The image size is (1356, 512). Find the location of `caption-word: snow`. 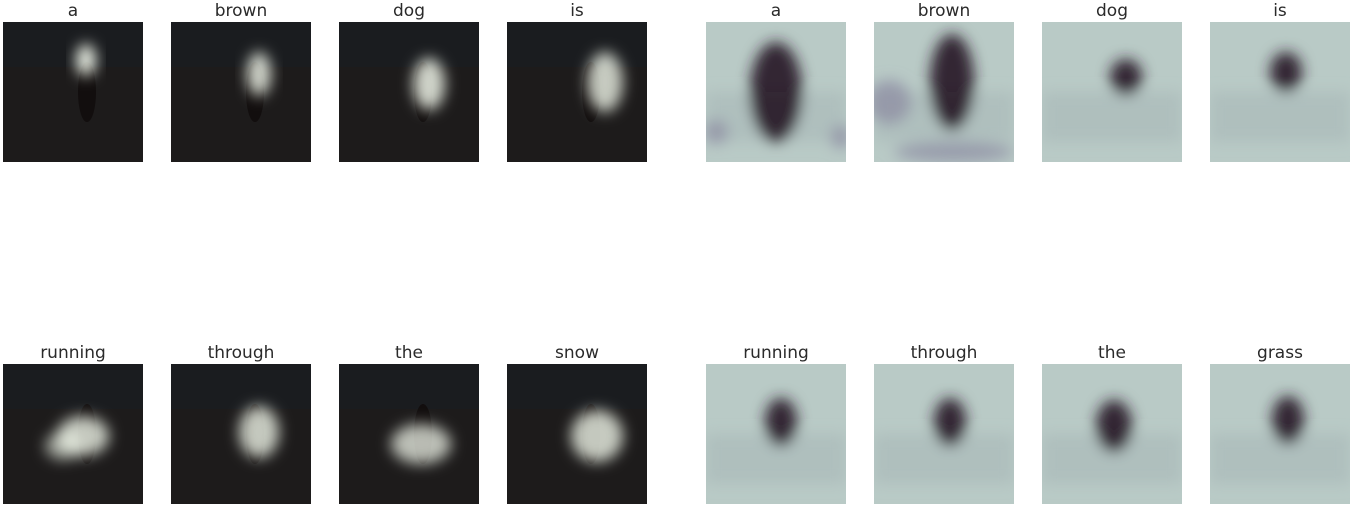

caption-word: snow is located at coordinates (577, 353).